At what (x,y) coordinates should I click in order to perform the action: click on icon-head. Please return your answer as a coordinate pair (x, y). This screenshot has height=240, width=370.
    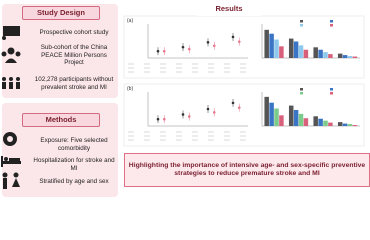
    Looking at the image, I should click on (10, 139).